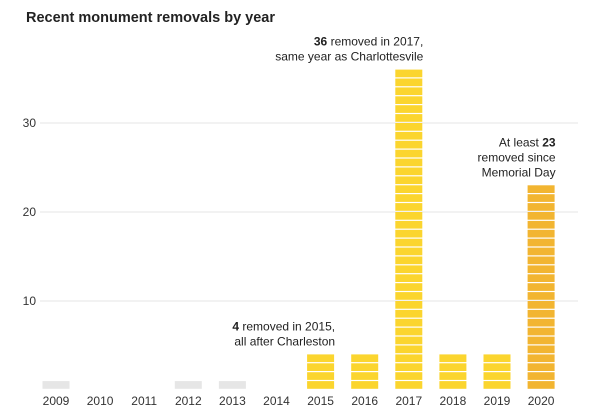  What do you see at coordinates (519, 172) in the screenshot?
I see `annotation-line: Memorial Day` at bounding box center [519, 172].